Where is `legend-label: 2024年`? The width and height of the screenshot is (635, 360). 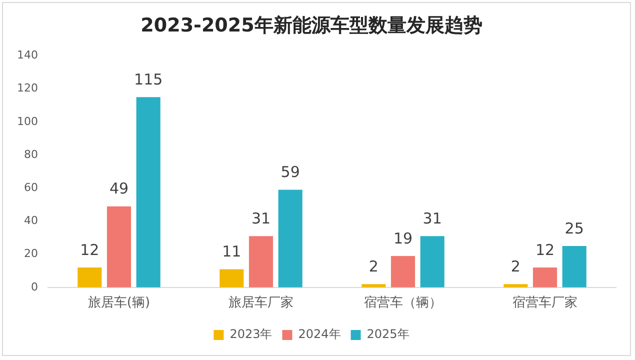
legend-label: 2024年 is located at coordinates (319, 334).